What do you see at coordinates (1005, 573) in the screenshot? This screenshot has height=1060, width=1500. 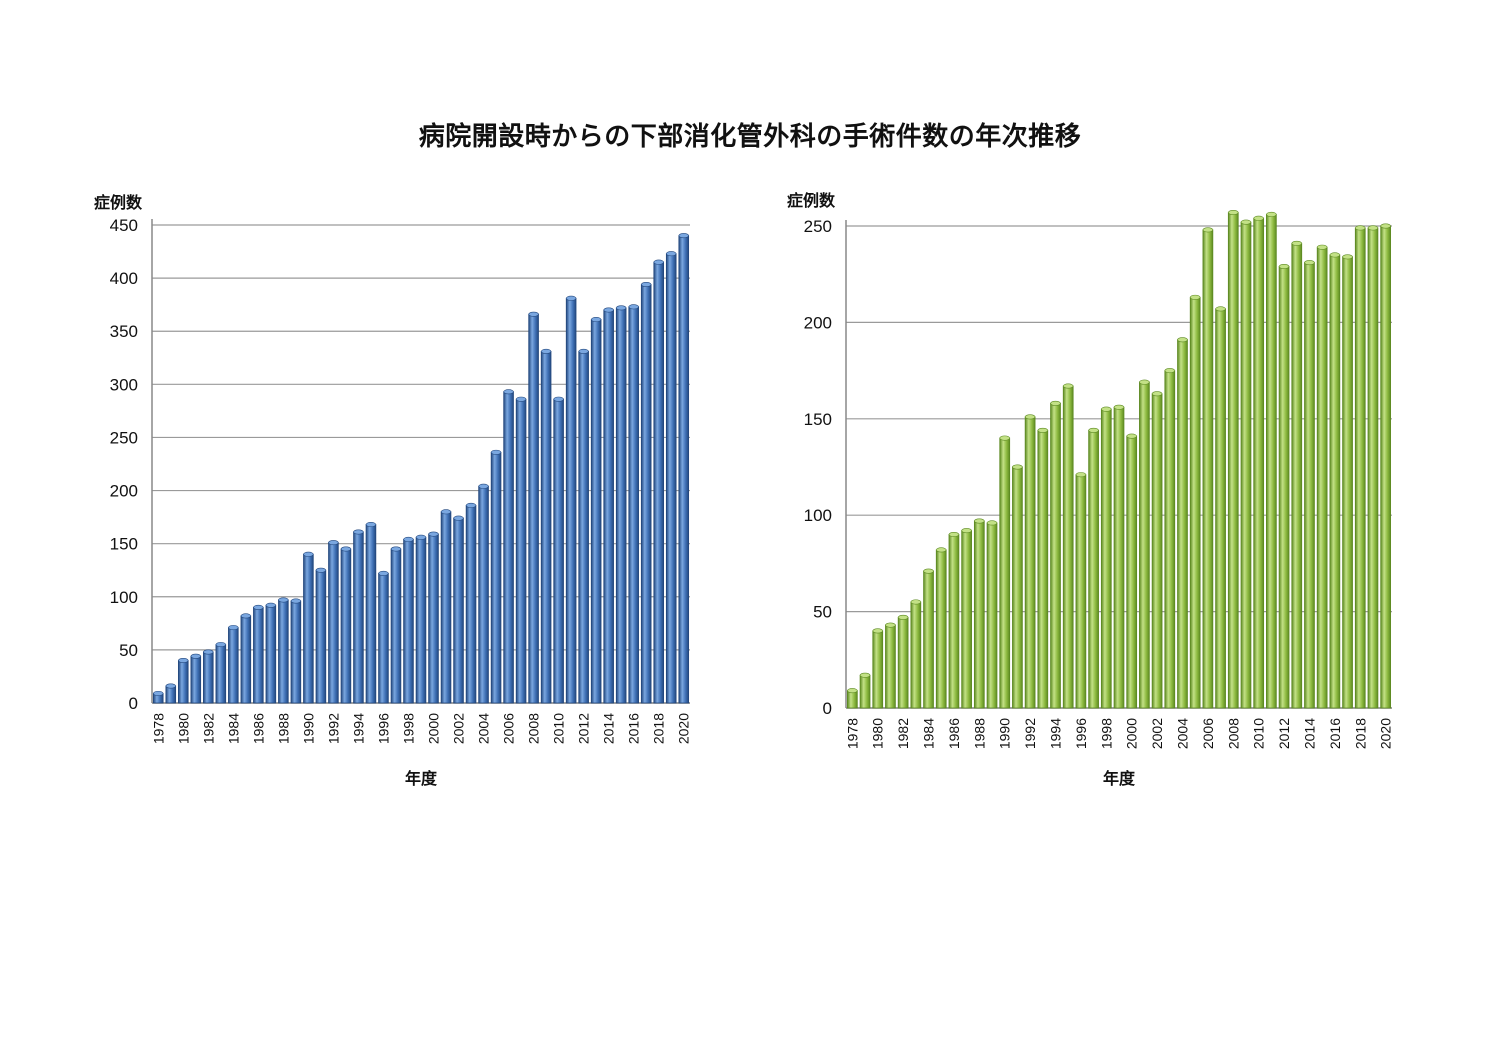 I see `bar-1990` at bounding box center [1005, 573].